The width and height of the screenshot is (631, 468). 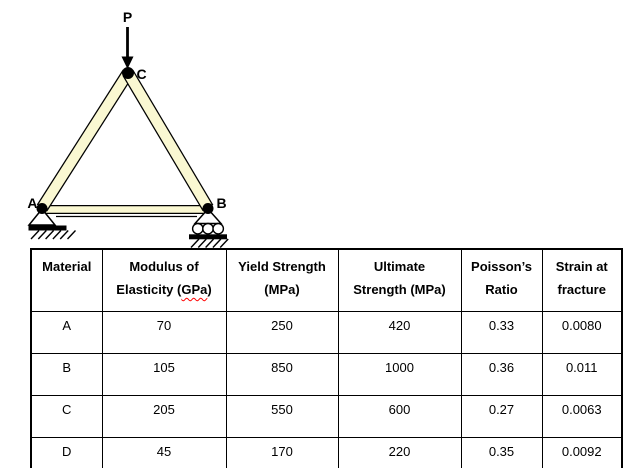 What do you see at coordinates (142, 74) in the screenshot?
I see `joint-c-label: C` at bounding box center [142, 74].